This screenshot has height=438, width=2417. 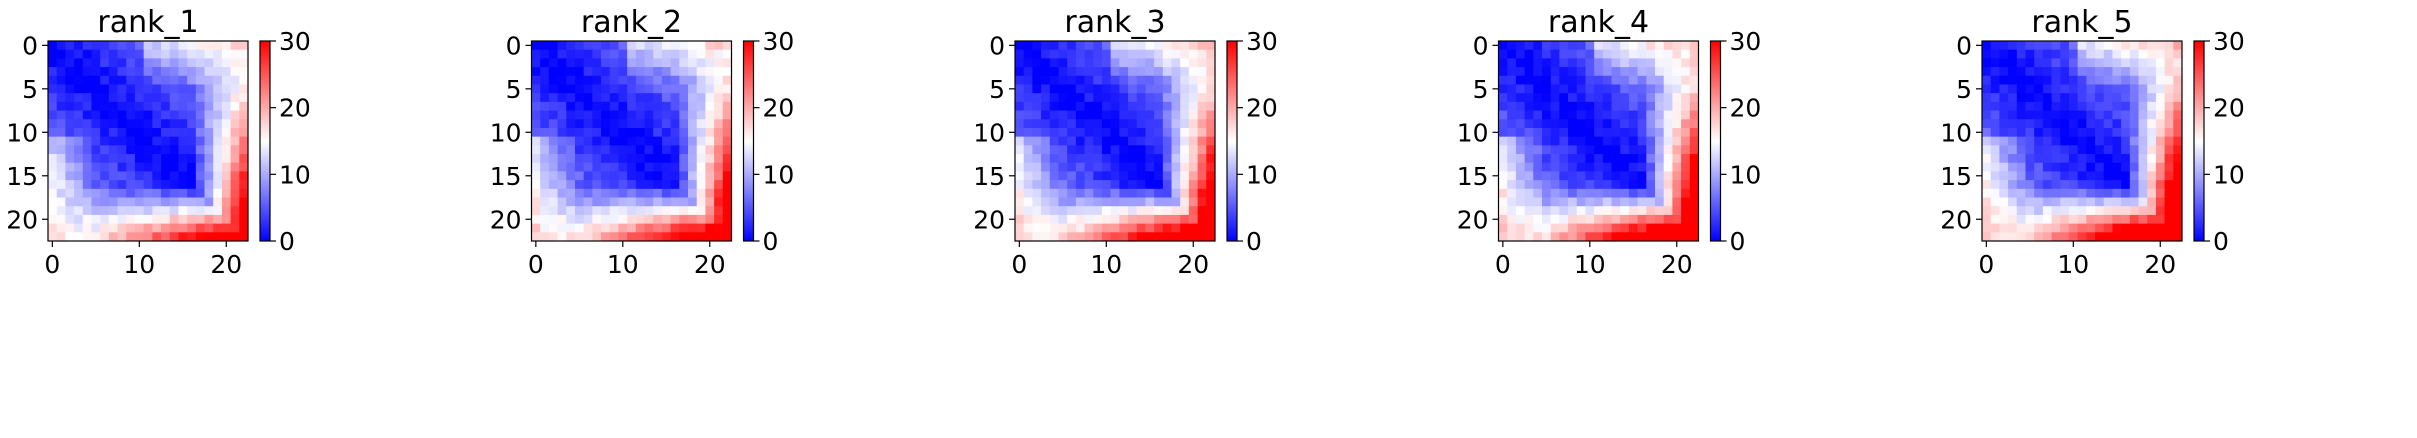 What do you see at coordinates (989, 176) in the screenshot?
I see `y-tick-label: 15` at bounding box center [989, 176].